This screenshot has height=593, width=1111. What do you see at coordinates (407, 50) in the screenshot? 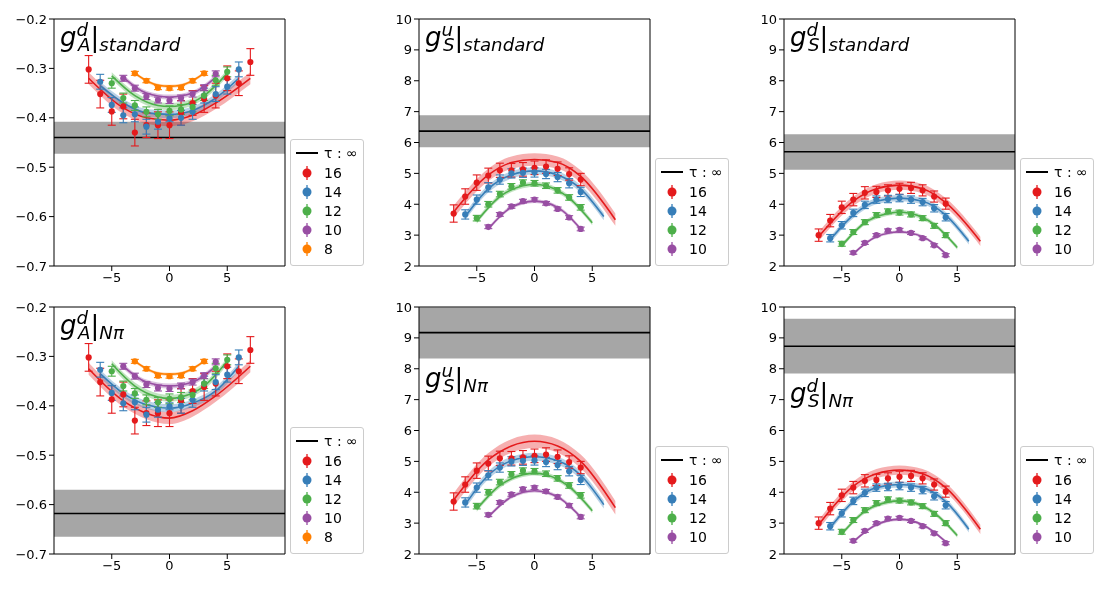
I see `y-tick-label: 9` at bounding box center [407, 50].